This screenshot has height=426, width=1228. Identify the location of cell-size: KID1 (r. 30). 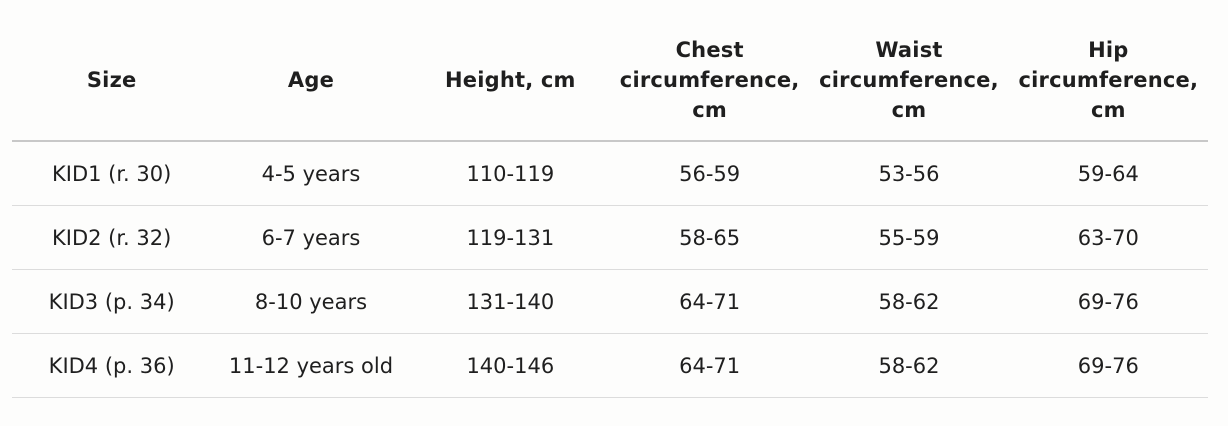
(112, 173).